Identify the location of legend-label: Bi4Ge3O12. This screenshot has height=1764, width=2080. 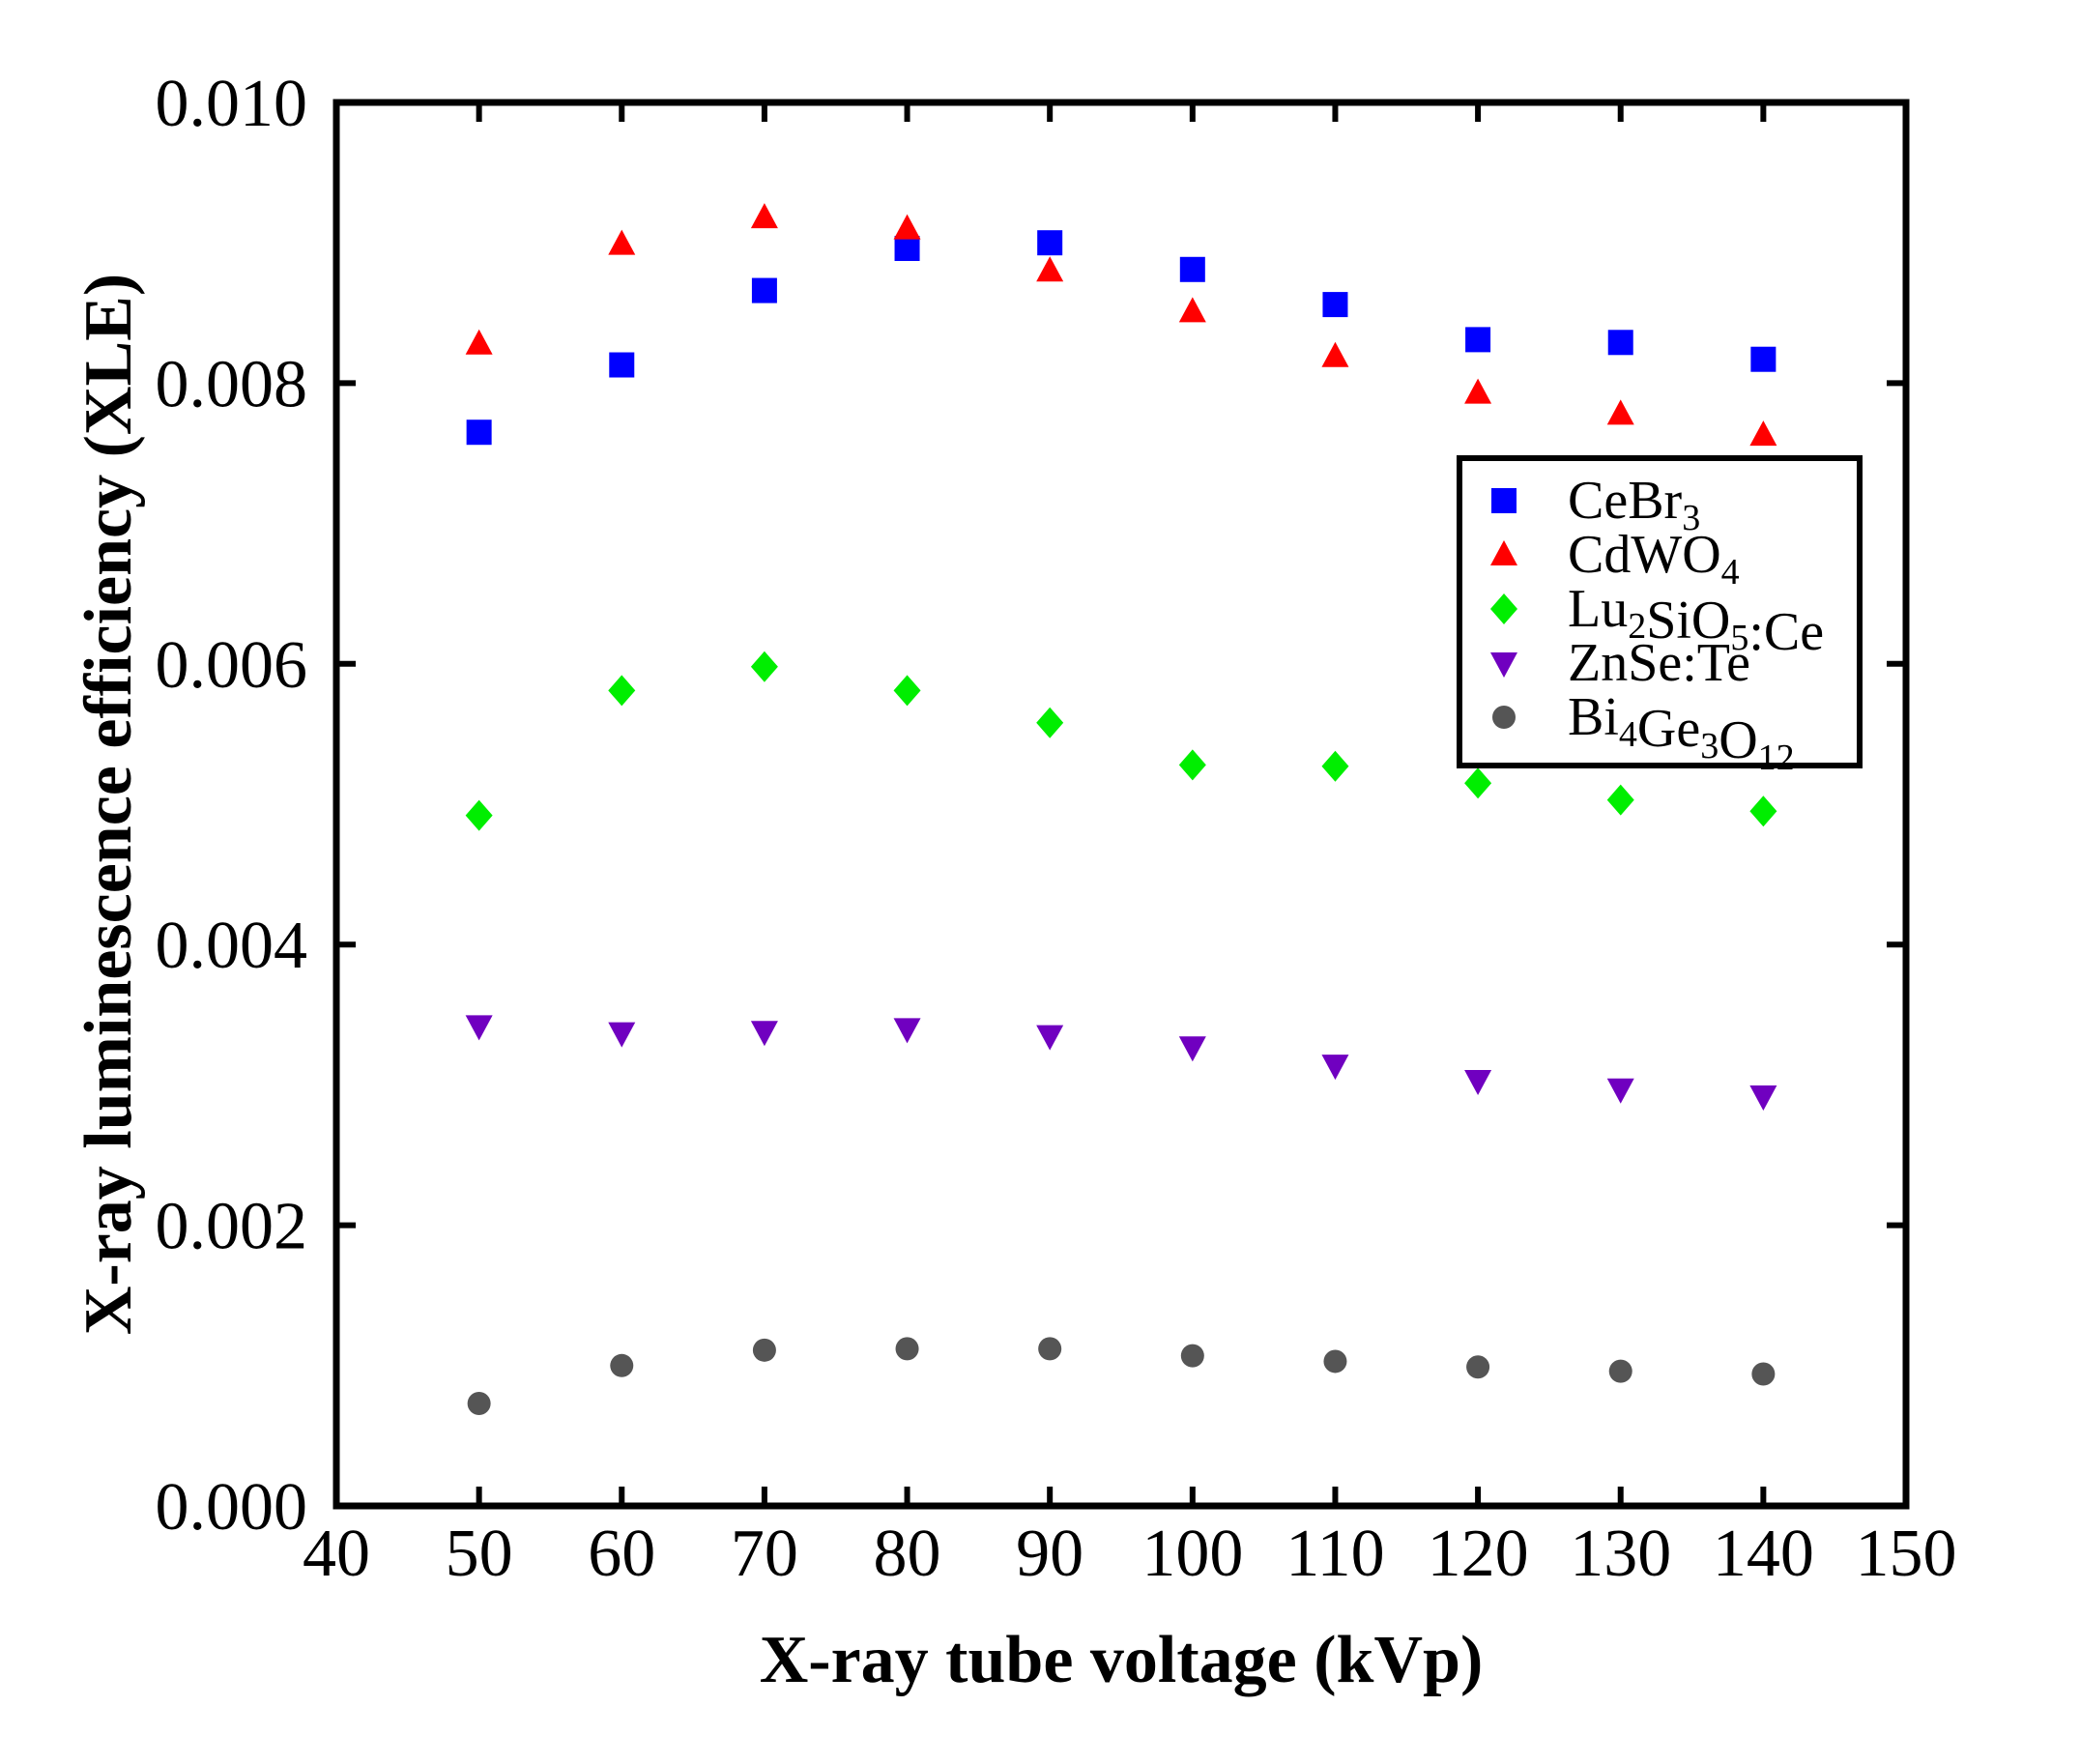
(1682, 732).